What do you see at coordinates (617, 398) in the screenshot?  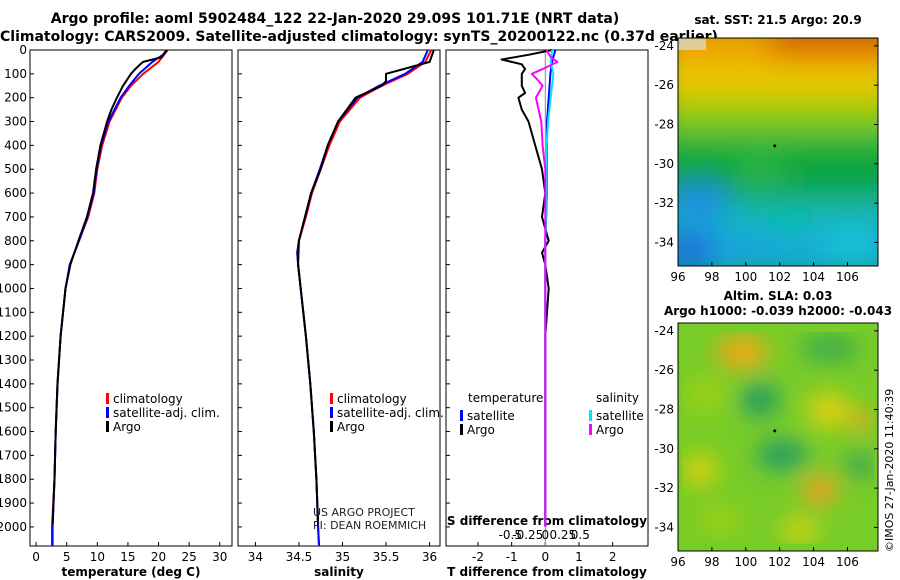 I see `legend-title-salinity: salinity` at bounding box center [617, 398].